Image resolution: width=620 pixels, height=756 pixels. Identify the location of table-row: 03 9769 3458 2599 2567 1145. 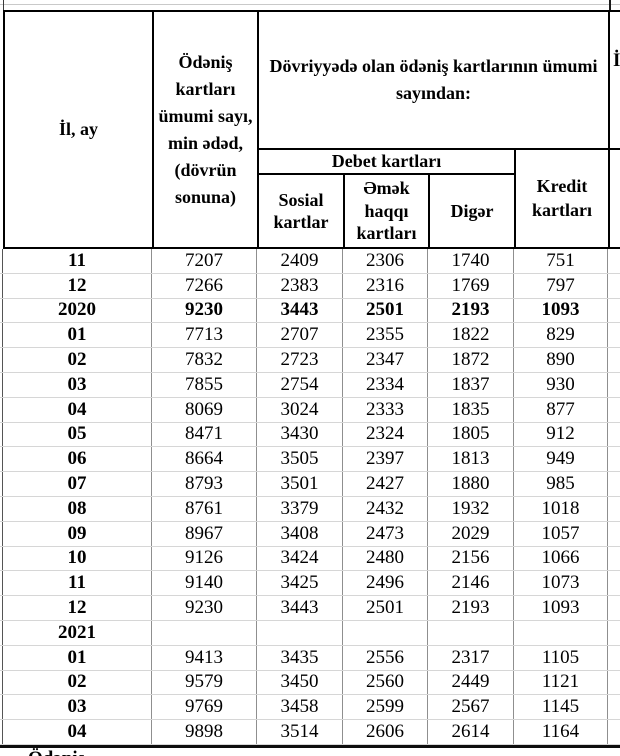
(310, 708).